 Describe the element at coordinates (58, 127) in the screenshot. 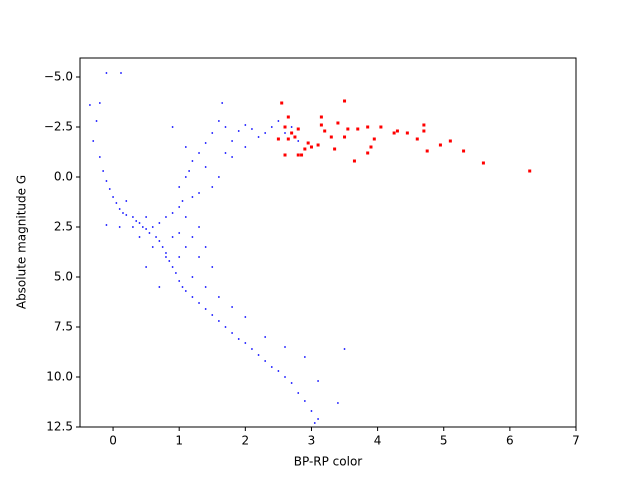

I see `y-tick-label: −2.5` at that location.